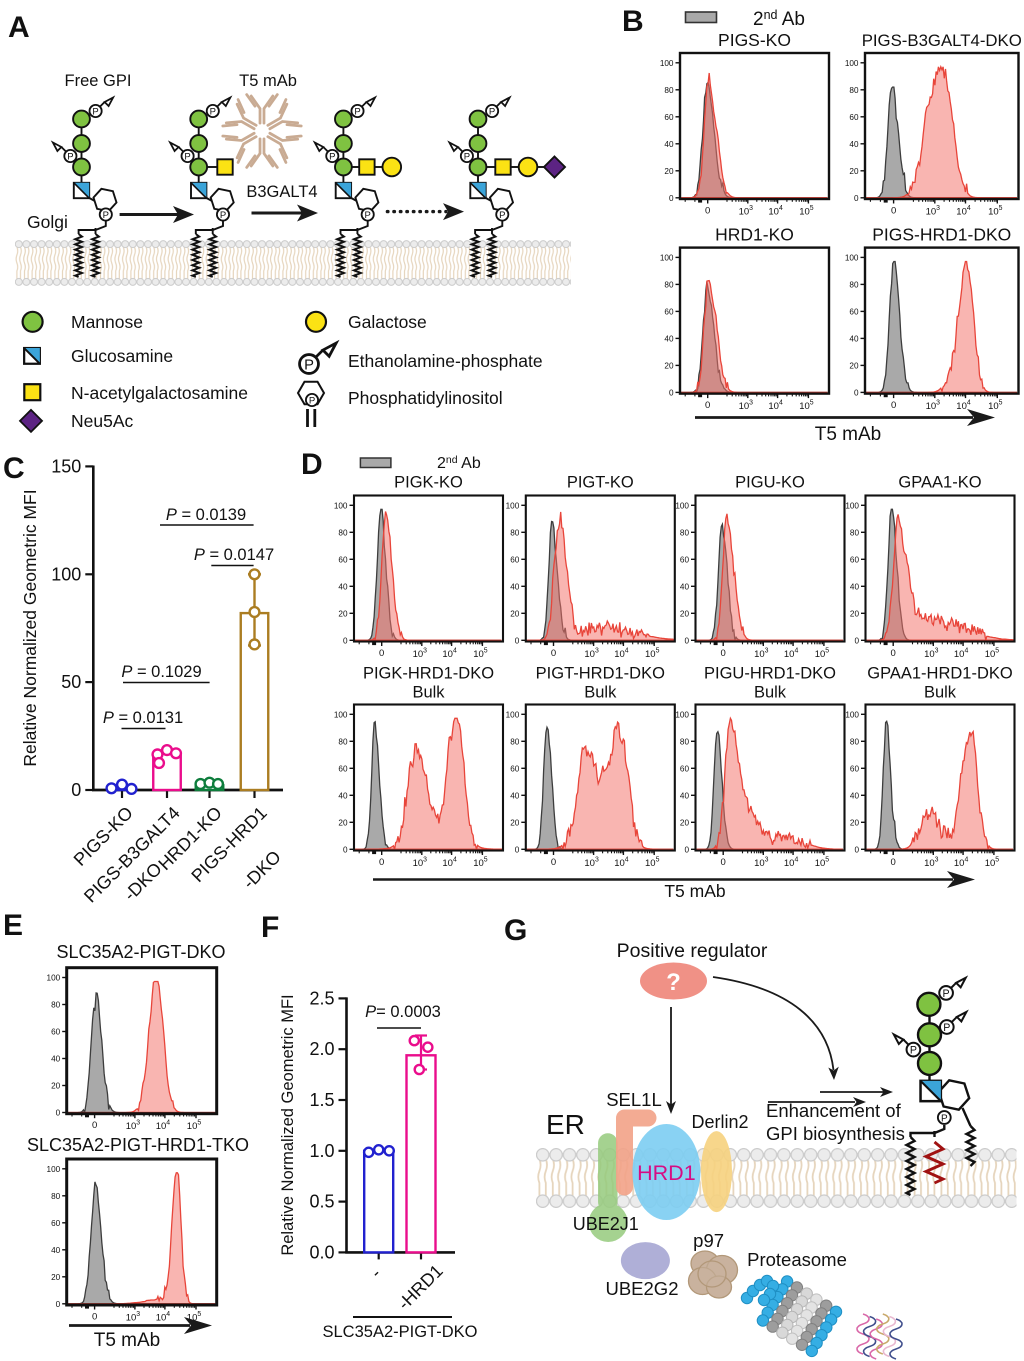  I want to click on svg-text: G, so click(515, 930).